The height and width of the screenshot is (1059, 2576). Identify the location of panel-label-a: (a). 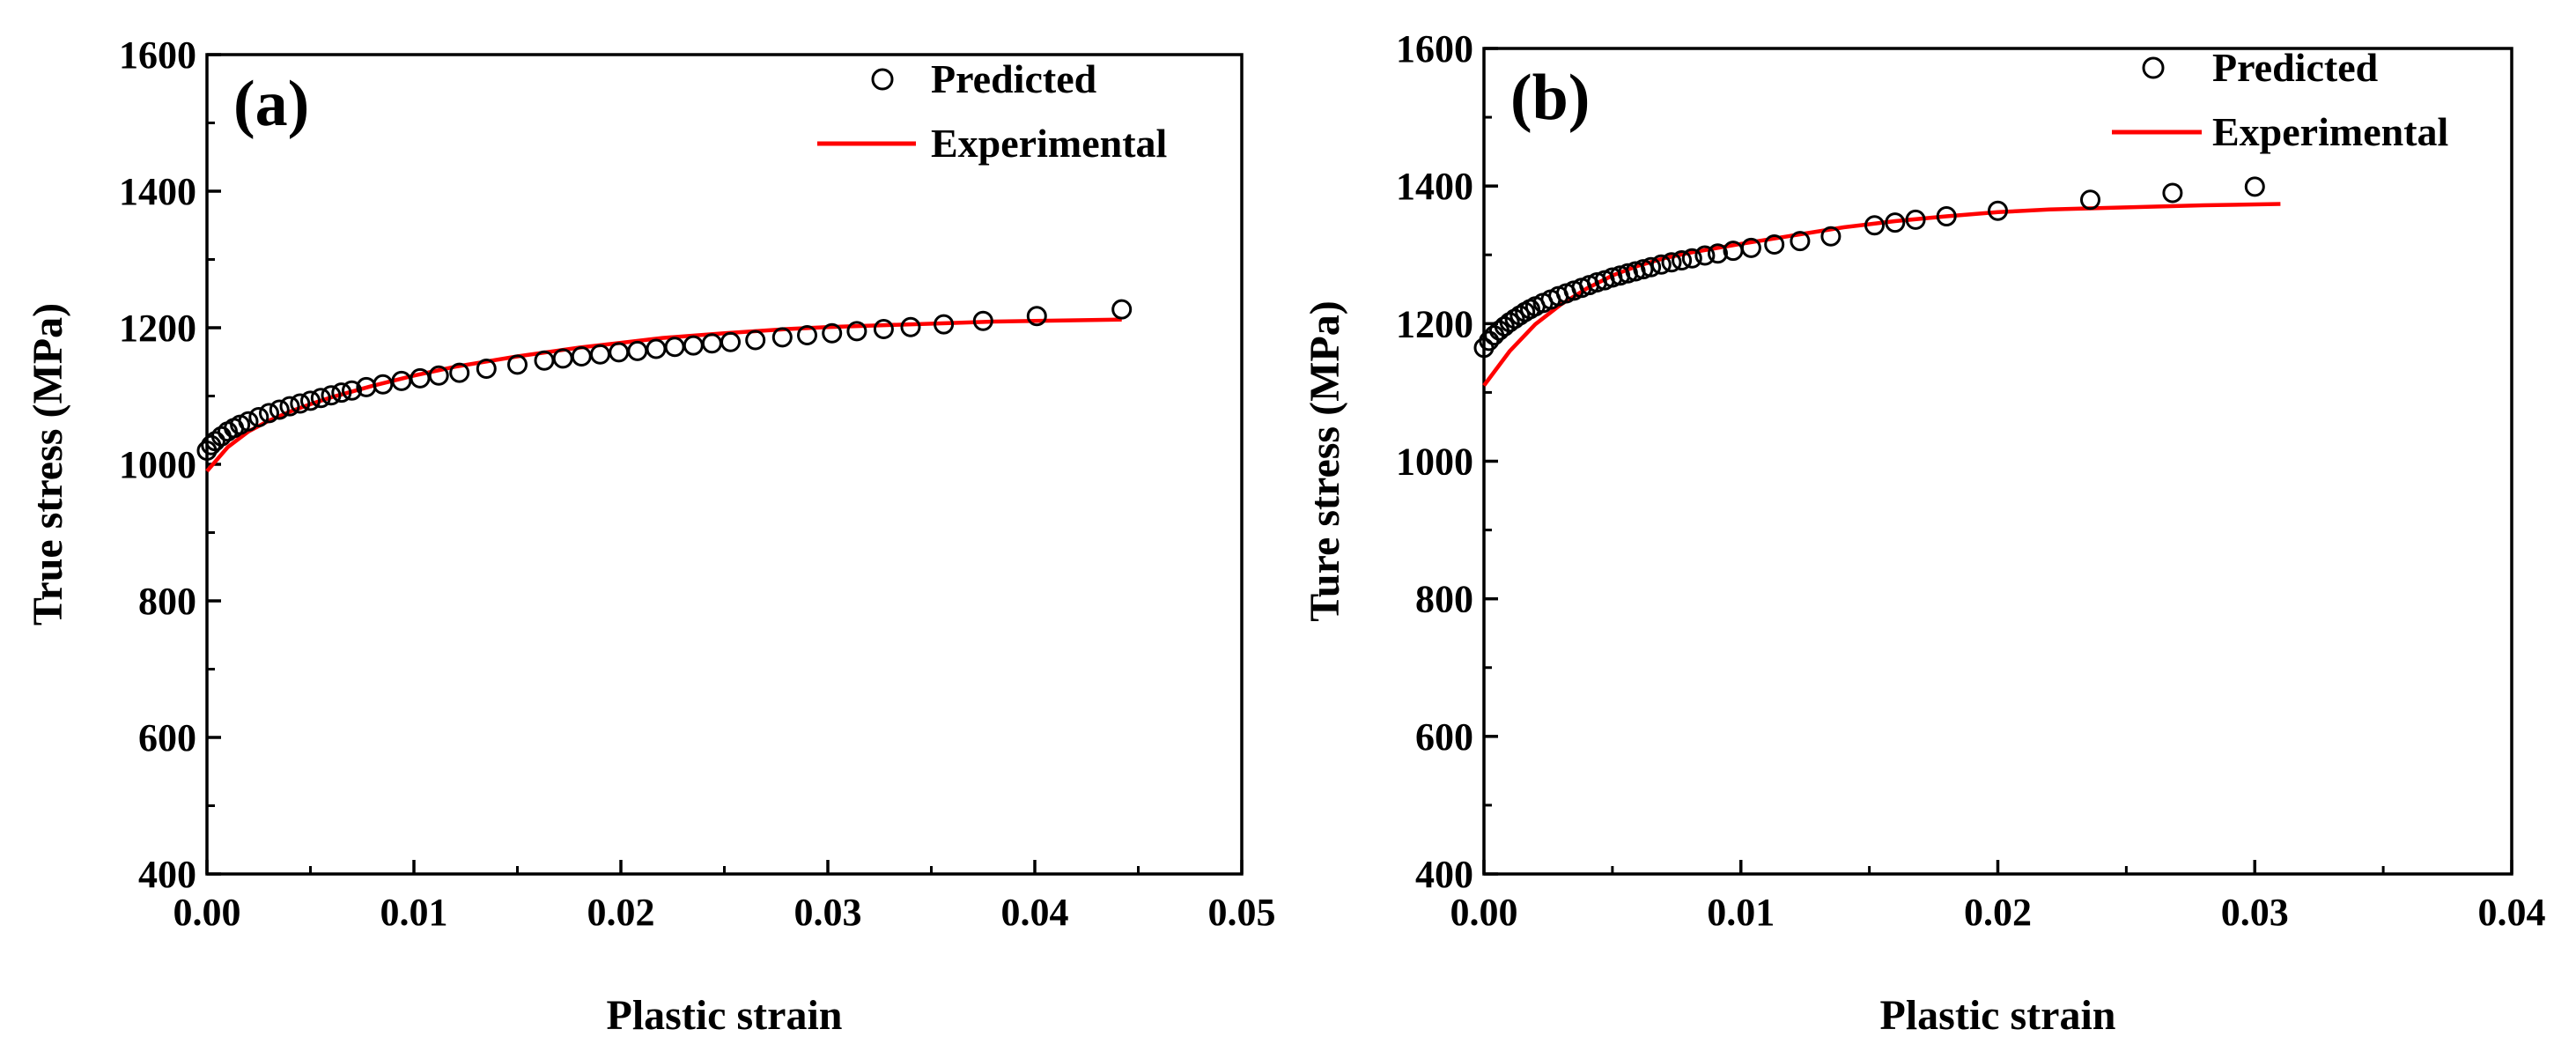
(271, 104).